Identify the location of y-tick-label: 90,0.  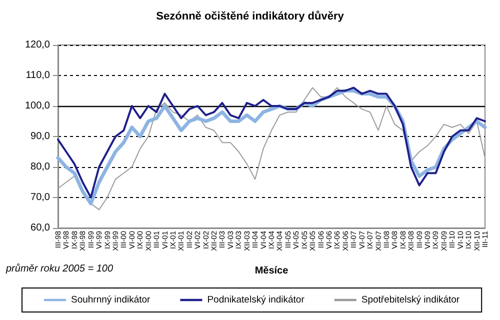
(40, 136).